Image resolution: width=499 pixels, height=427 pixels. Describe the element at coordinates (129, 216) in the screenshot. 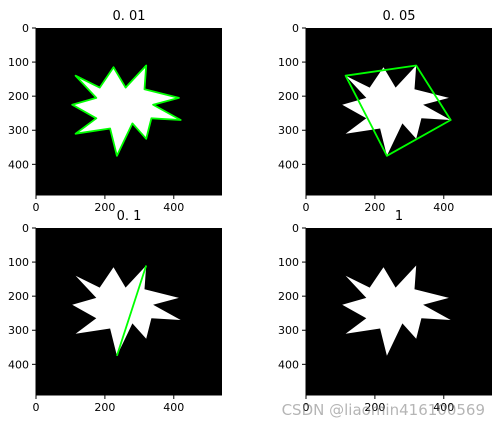

I see `subplot-title: 0. 1` at that location.